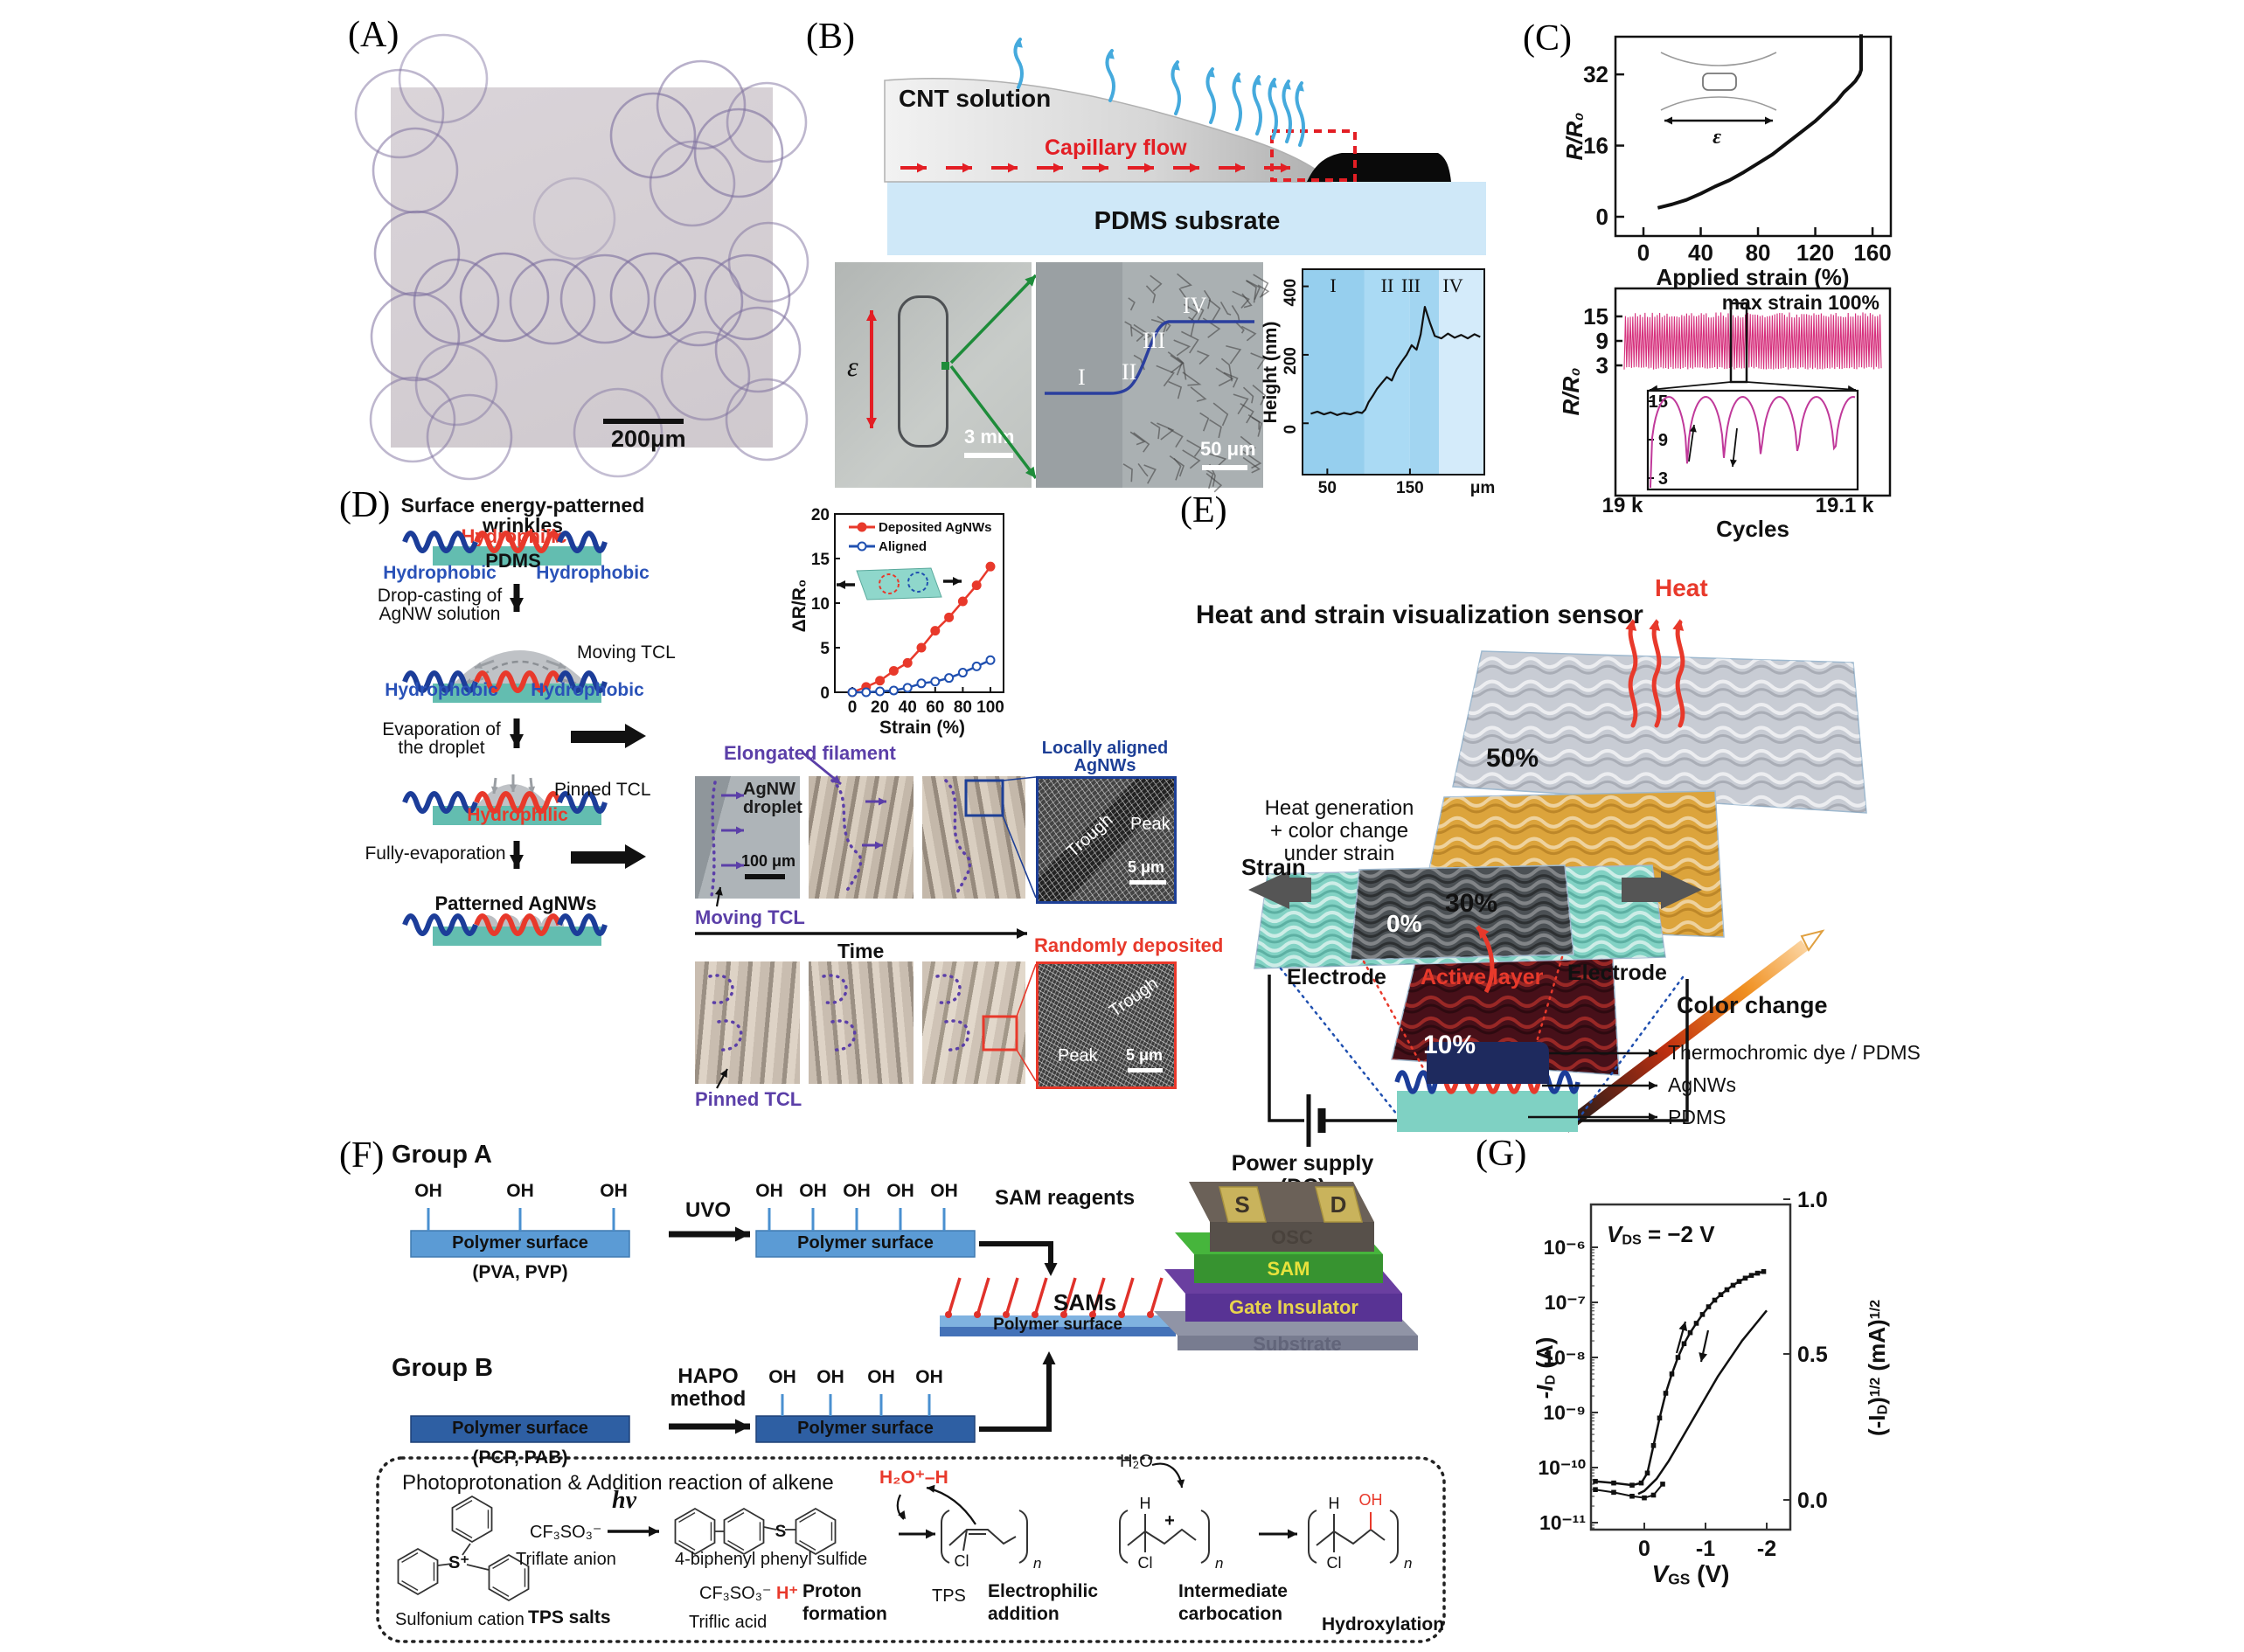  I want to click on triflic-formula: CF₃SO₃⁻ H⁺, so click(749, 1594).